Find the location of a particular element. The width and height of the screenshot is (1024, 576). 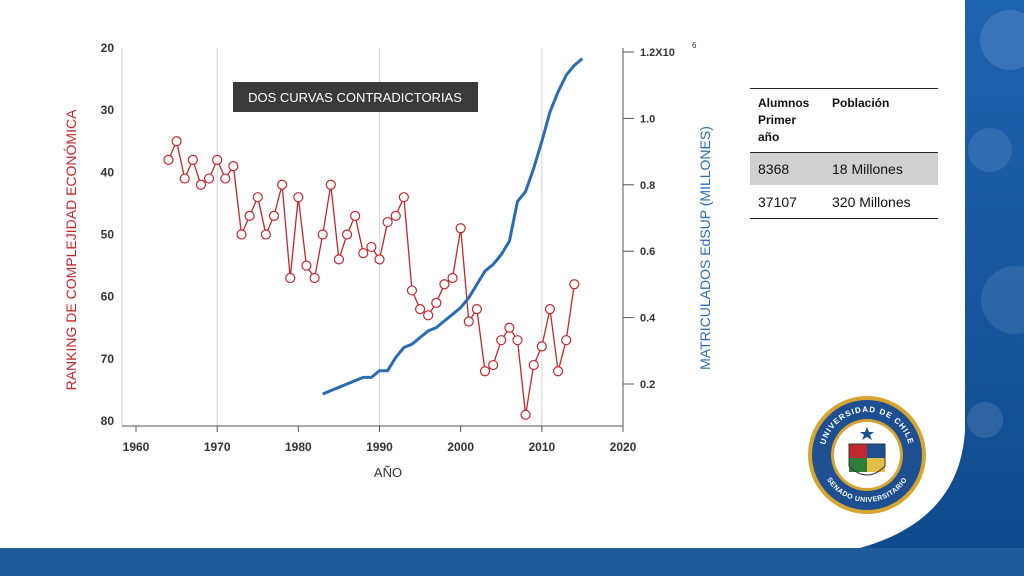

table-row: 8368 18 Millones is located at coordinates (844, 169).